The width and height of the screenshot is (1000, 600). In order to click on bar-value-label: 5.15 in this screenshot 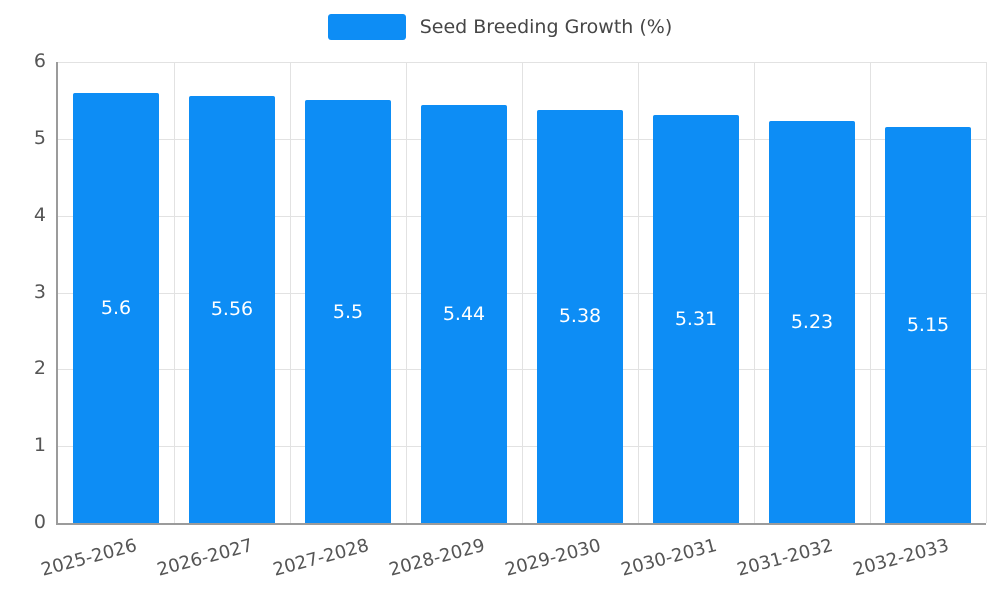, I will do `click(928, 325)`.